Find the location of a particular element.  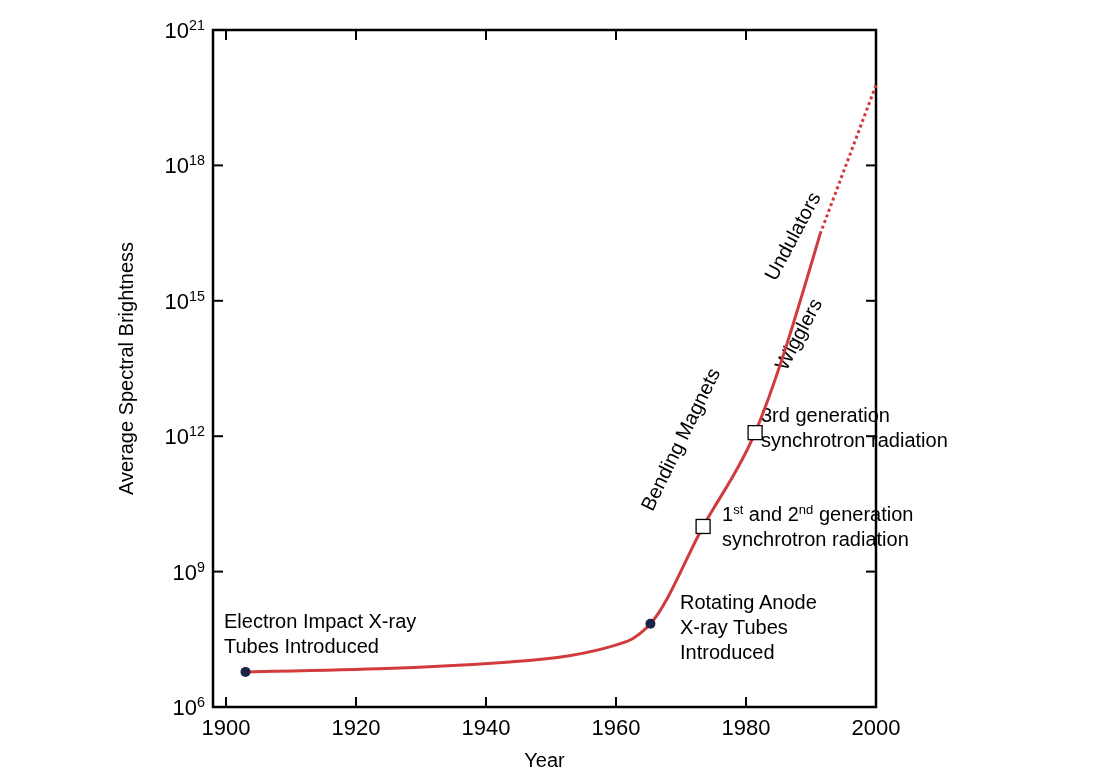

y-tick-label: 10$^{9}$ is located at coordinates (189, 571).